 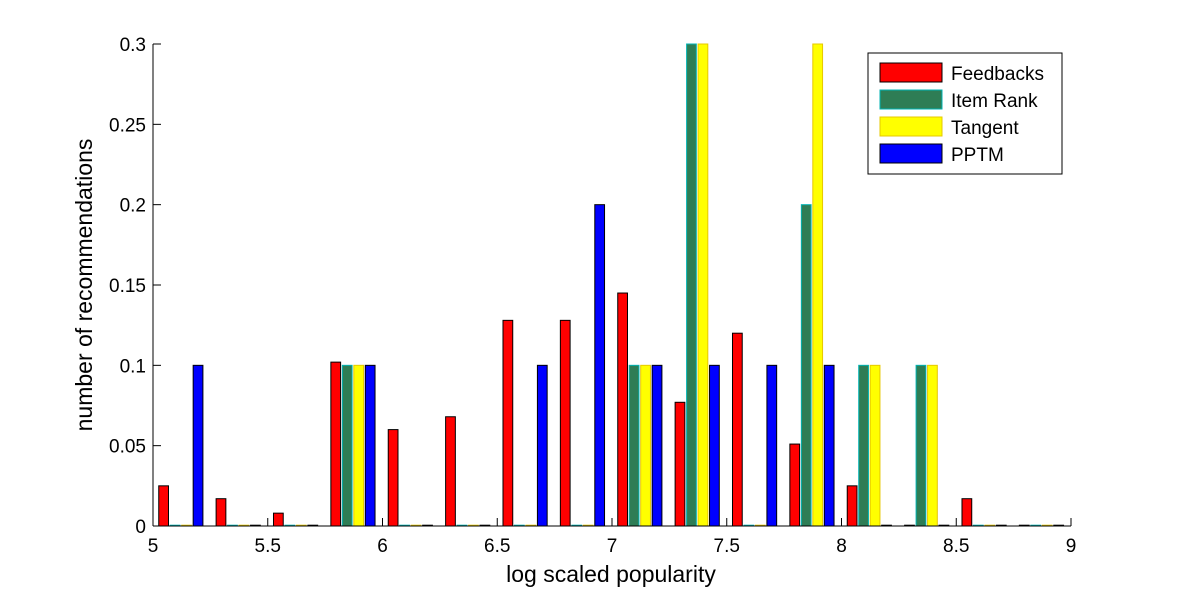 I want to click on y-tick-label: 0, so click(x=140, y=527).